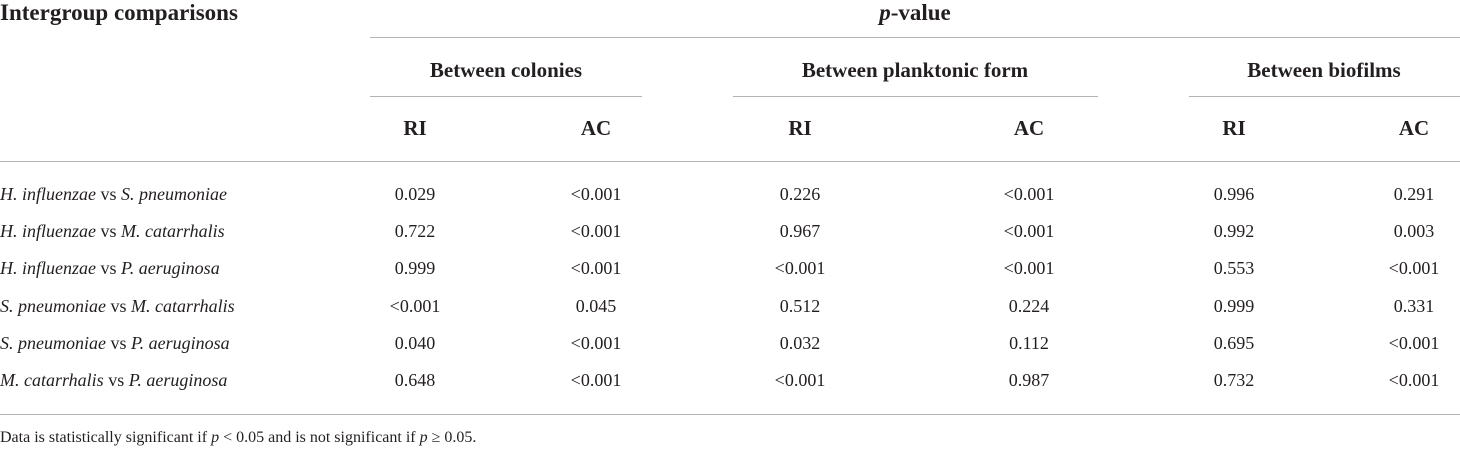 The image size is (1460, 449). Describe the element at coordinates (415, 194) in the screenshot. I see `p-value-cell: 0.029` at that location.